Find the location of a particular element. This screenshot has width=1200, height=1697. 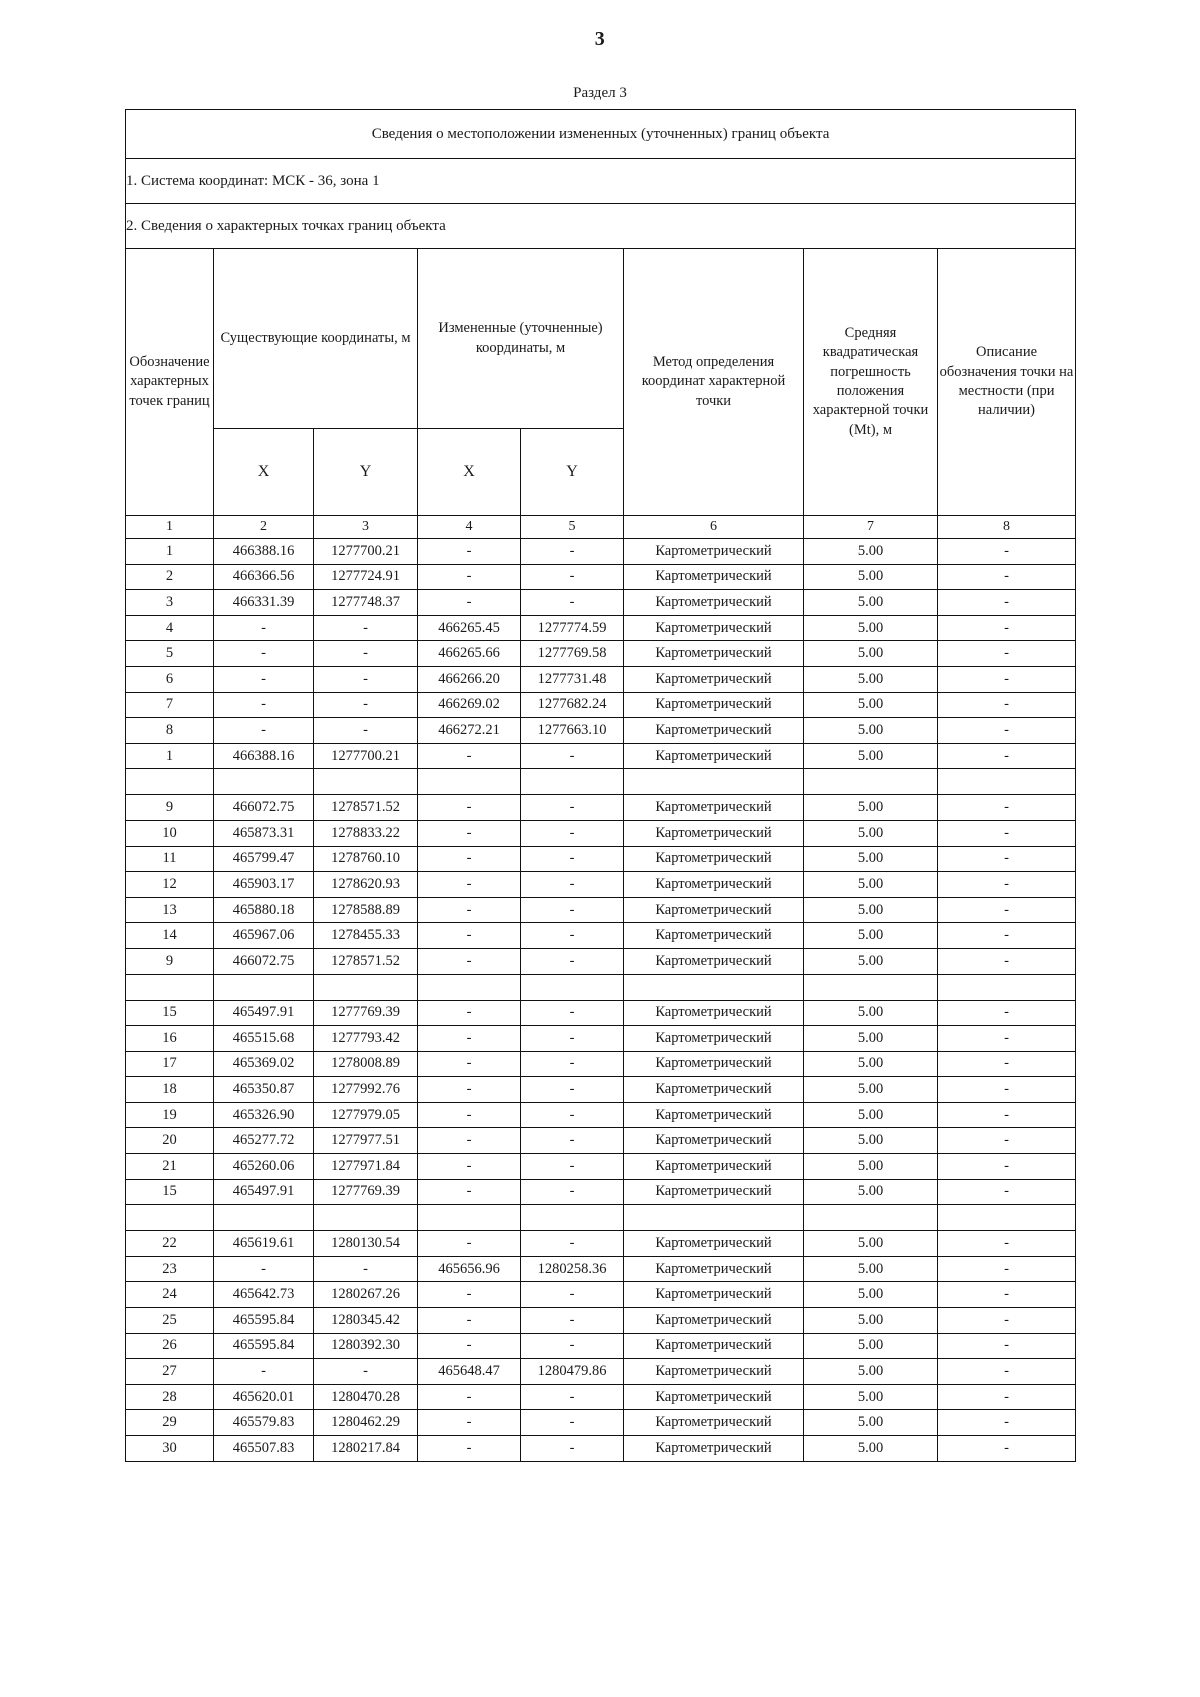

cell-existing-y: 1277793.42 is located at coordinates (365, 1038).